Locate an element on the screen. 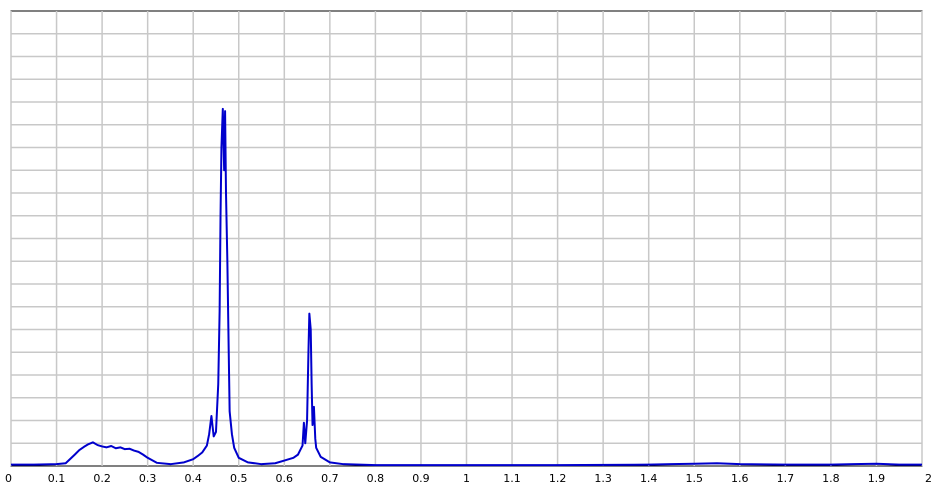  x-tick-label: 0 is located at coordinates (8, 478).